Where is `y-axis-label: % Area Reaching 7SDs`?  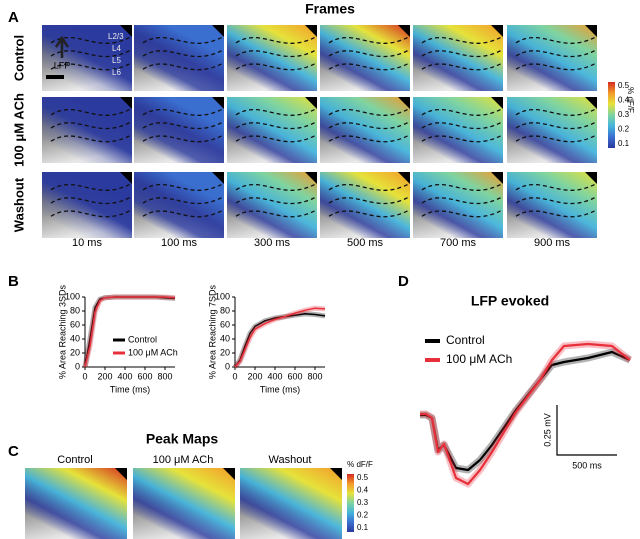
y-axis-label: % Area Reaching 7SDs is located at coordinates (212, 331).